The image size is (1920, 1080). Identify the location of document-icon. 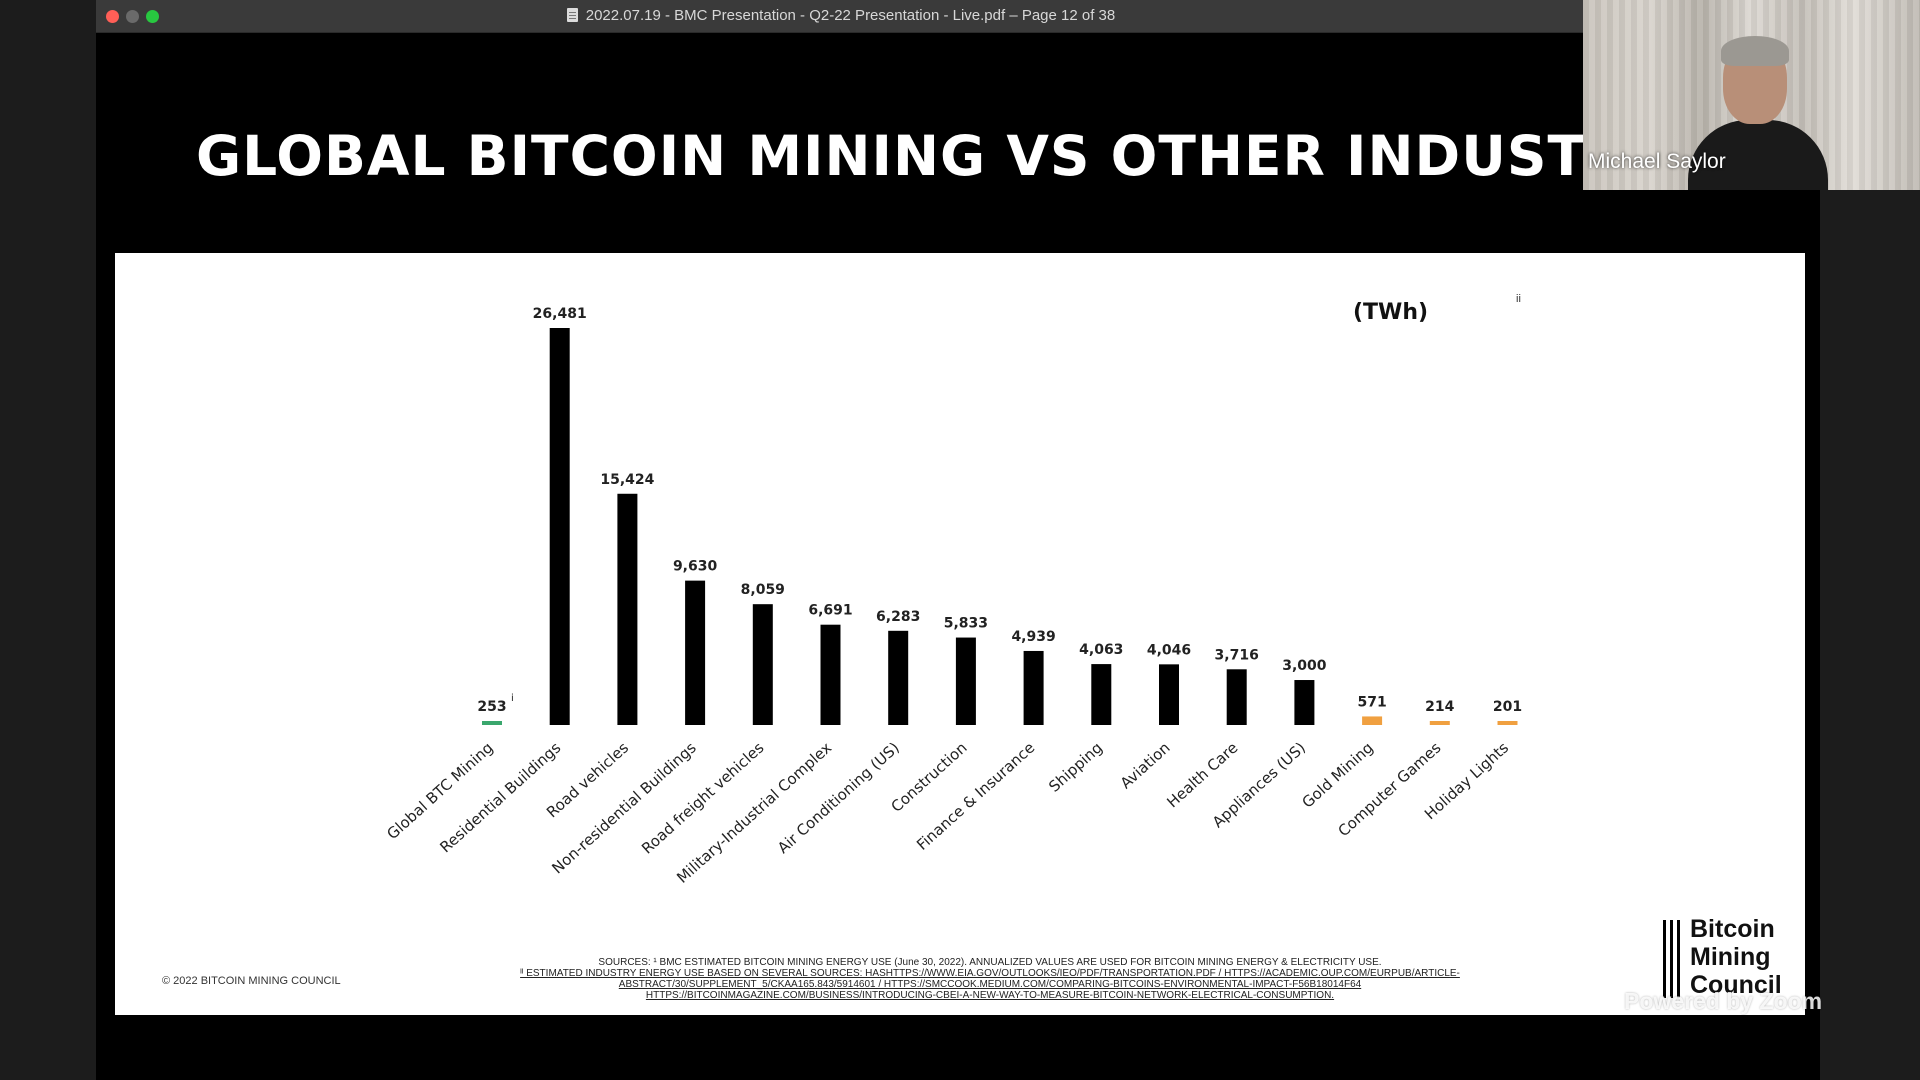
(572, 15).